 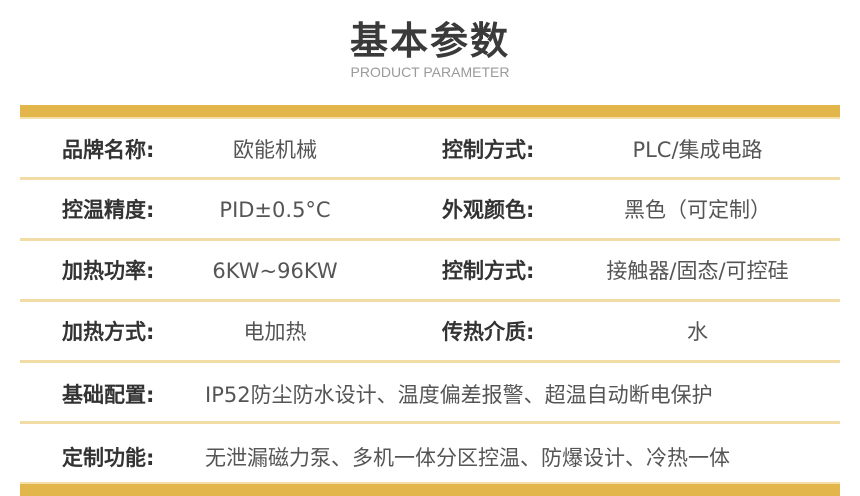 I want to click on table-row: 基础配置: IP52防尘防水设计、温度偏差报警、超温自动断电保护, so click(x=430, y=395).